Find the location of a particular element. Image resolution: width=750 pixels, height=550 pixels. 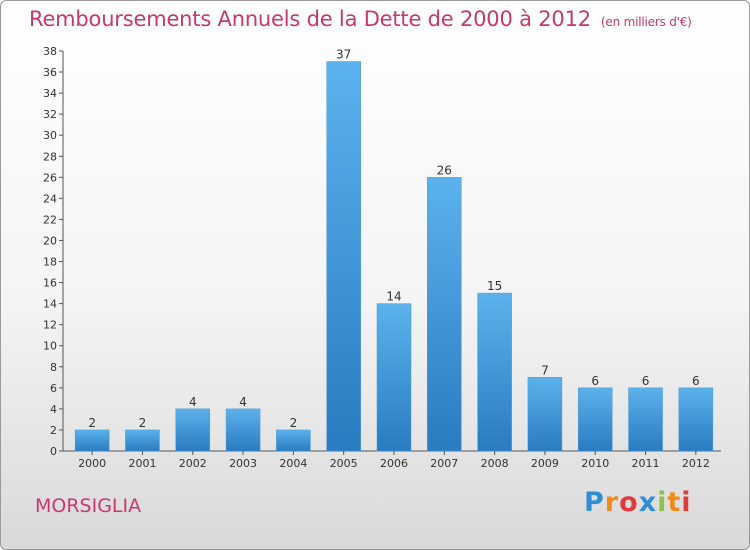

y-tick-label: 18 is located at coordinates (50, 262).